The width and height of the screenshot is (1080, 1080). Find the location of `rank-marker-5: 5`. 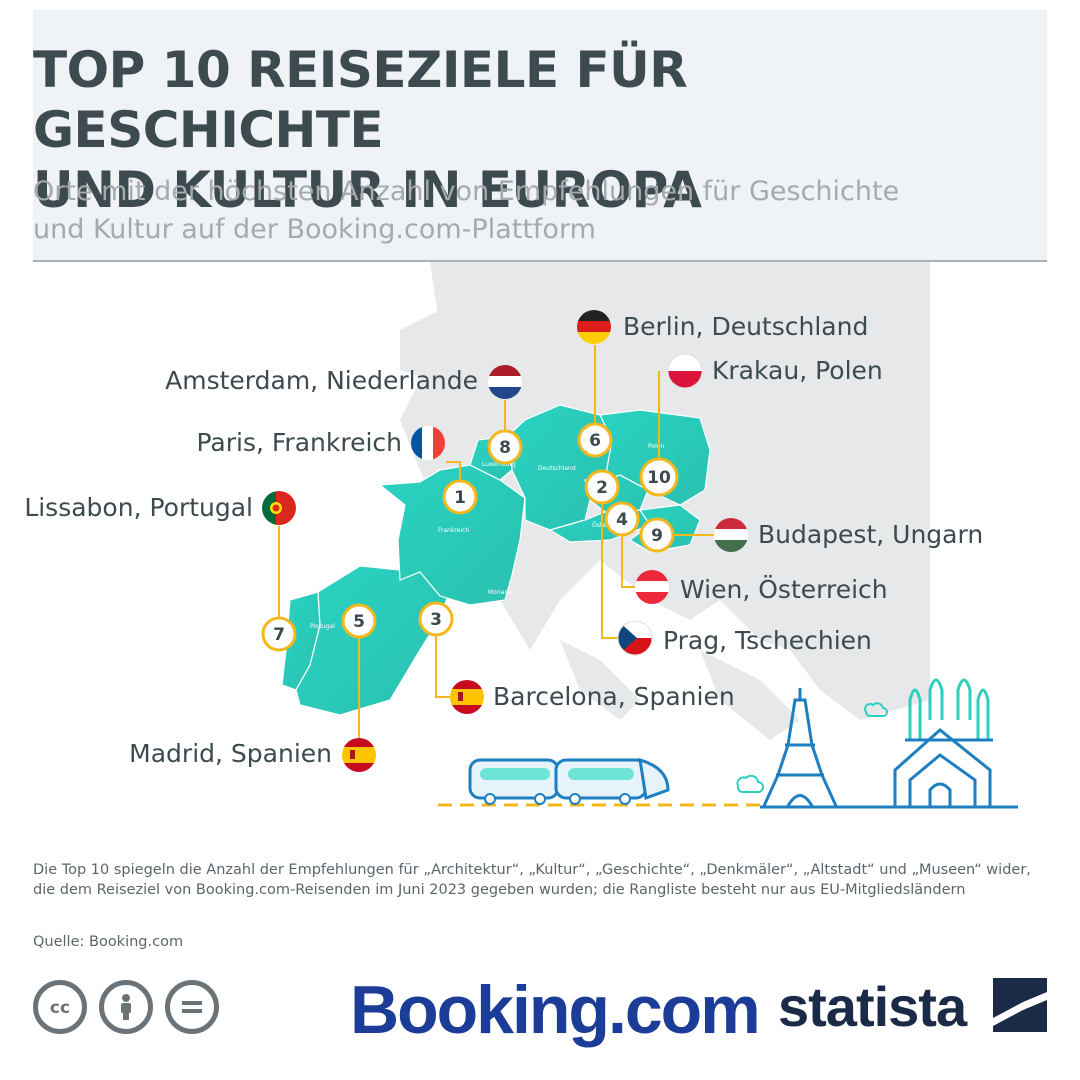

rank-marker-5: 5 is located at coordinates (359, 621).